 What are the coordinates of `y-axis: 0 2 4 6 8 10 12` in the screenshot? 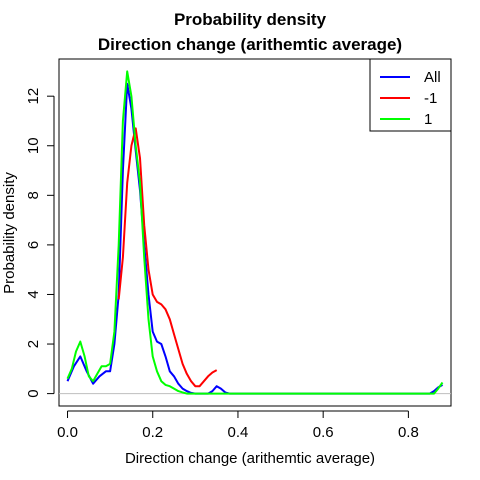 It's located at (40, 243).